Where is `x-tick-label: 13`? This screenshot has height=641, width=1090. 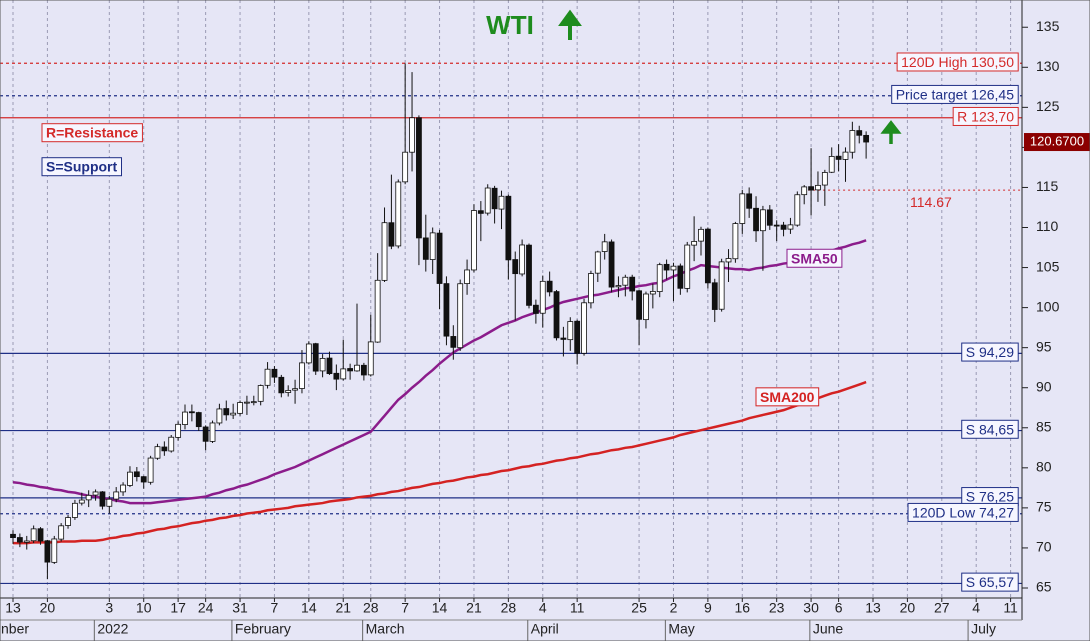 x-tick-label: 13 is located at coordinates (13, 608).